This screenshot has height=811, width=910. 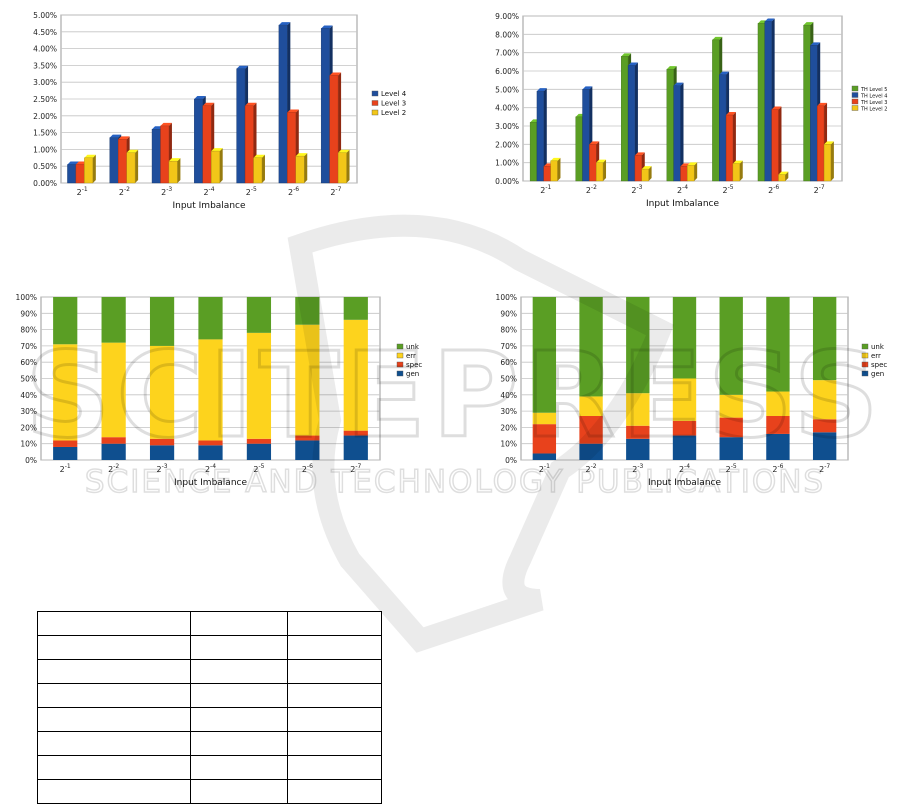 What do you see at coordinates (45, 99) in the screenshot?
I see `y-tick-label: 2.50%` at bounding box center [45, 99].